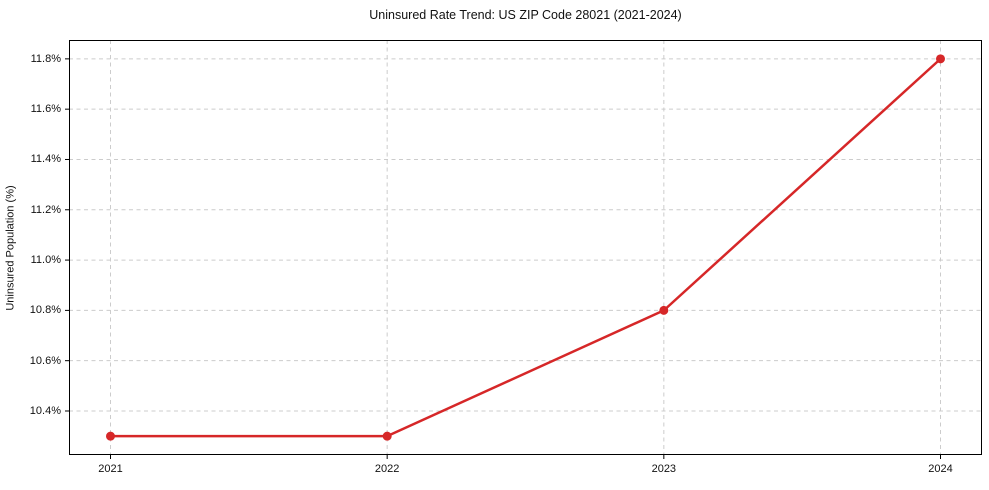 Image resolution: width=989 pixels, height=490 pixels. What do you see at coordinates (45, 159) in the screenshot?
I see `y-tick-label: 11.4%` at bounding box center [45, 159].